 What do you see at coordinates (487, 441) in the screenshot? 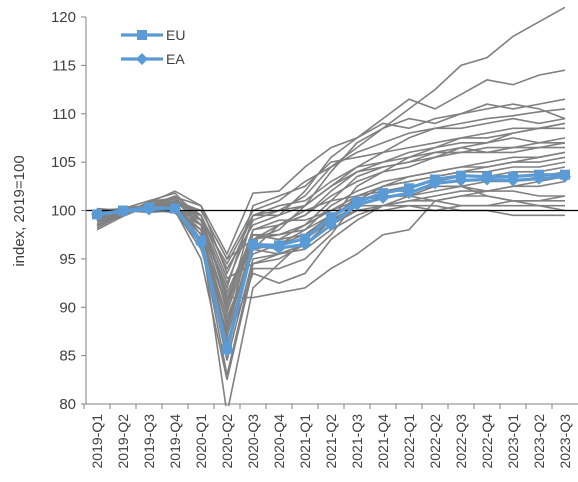
I see `x-tick-label-2022-Q4: 2022-Q4` at bounding box center [487, 441].